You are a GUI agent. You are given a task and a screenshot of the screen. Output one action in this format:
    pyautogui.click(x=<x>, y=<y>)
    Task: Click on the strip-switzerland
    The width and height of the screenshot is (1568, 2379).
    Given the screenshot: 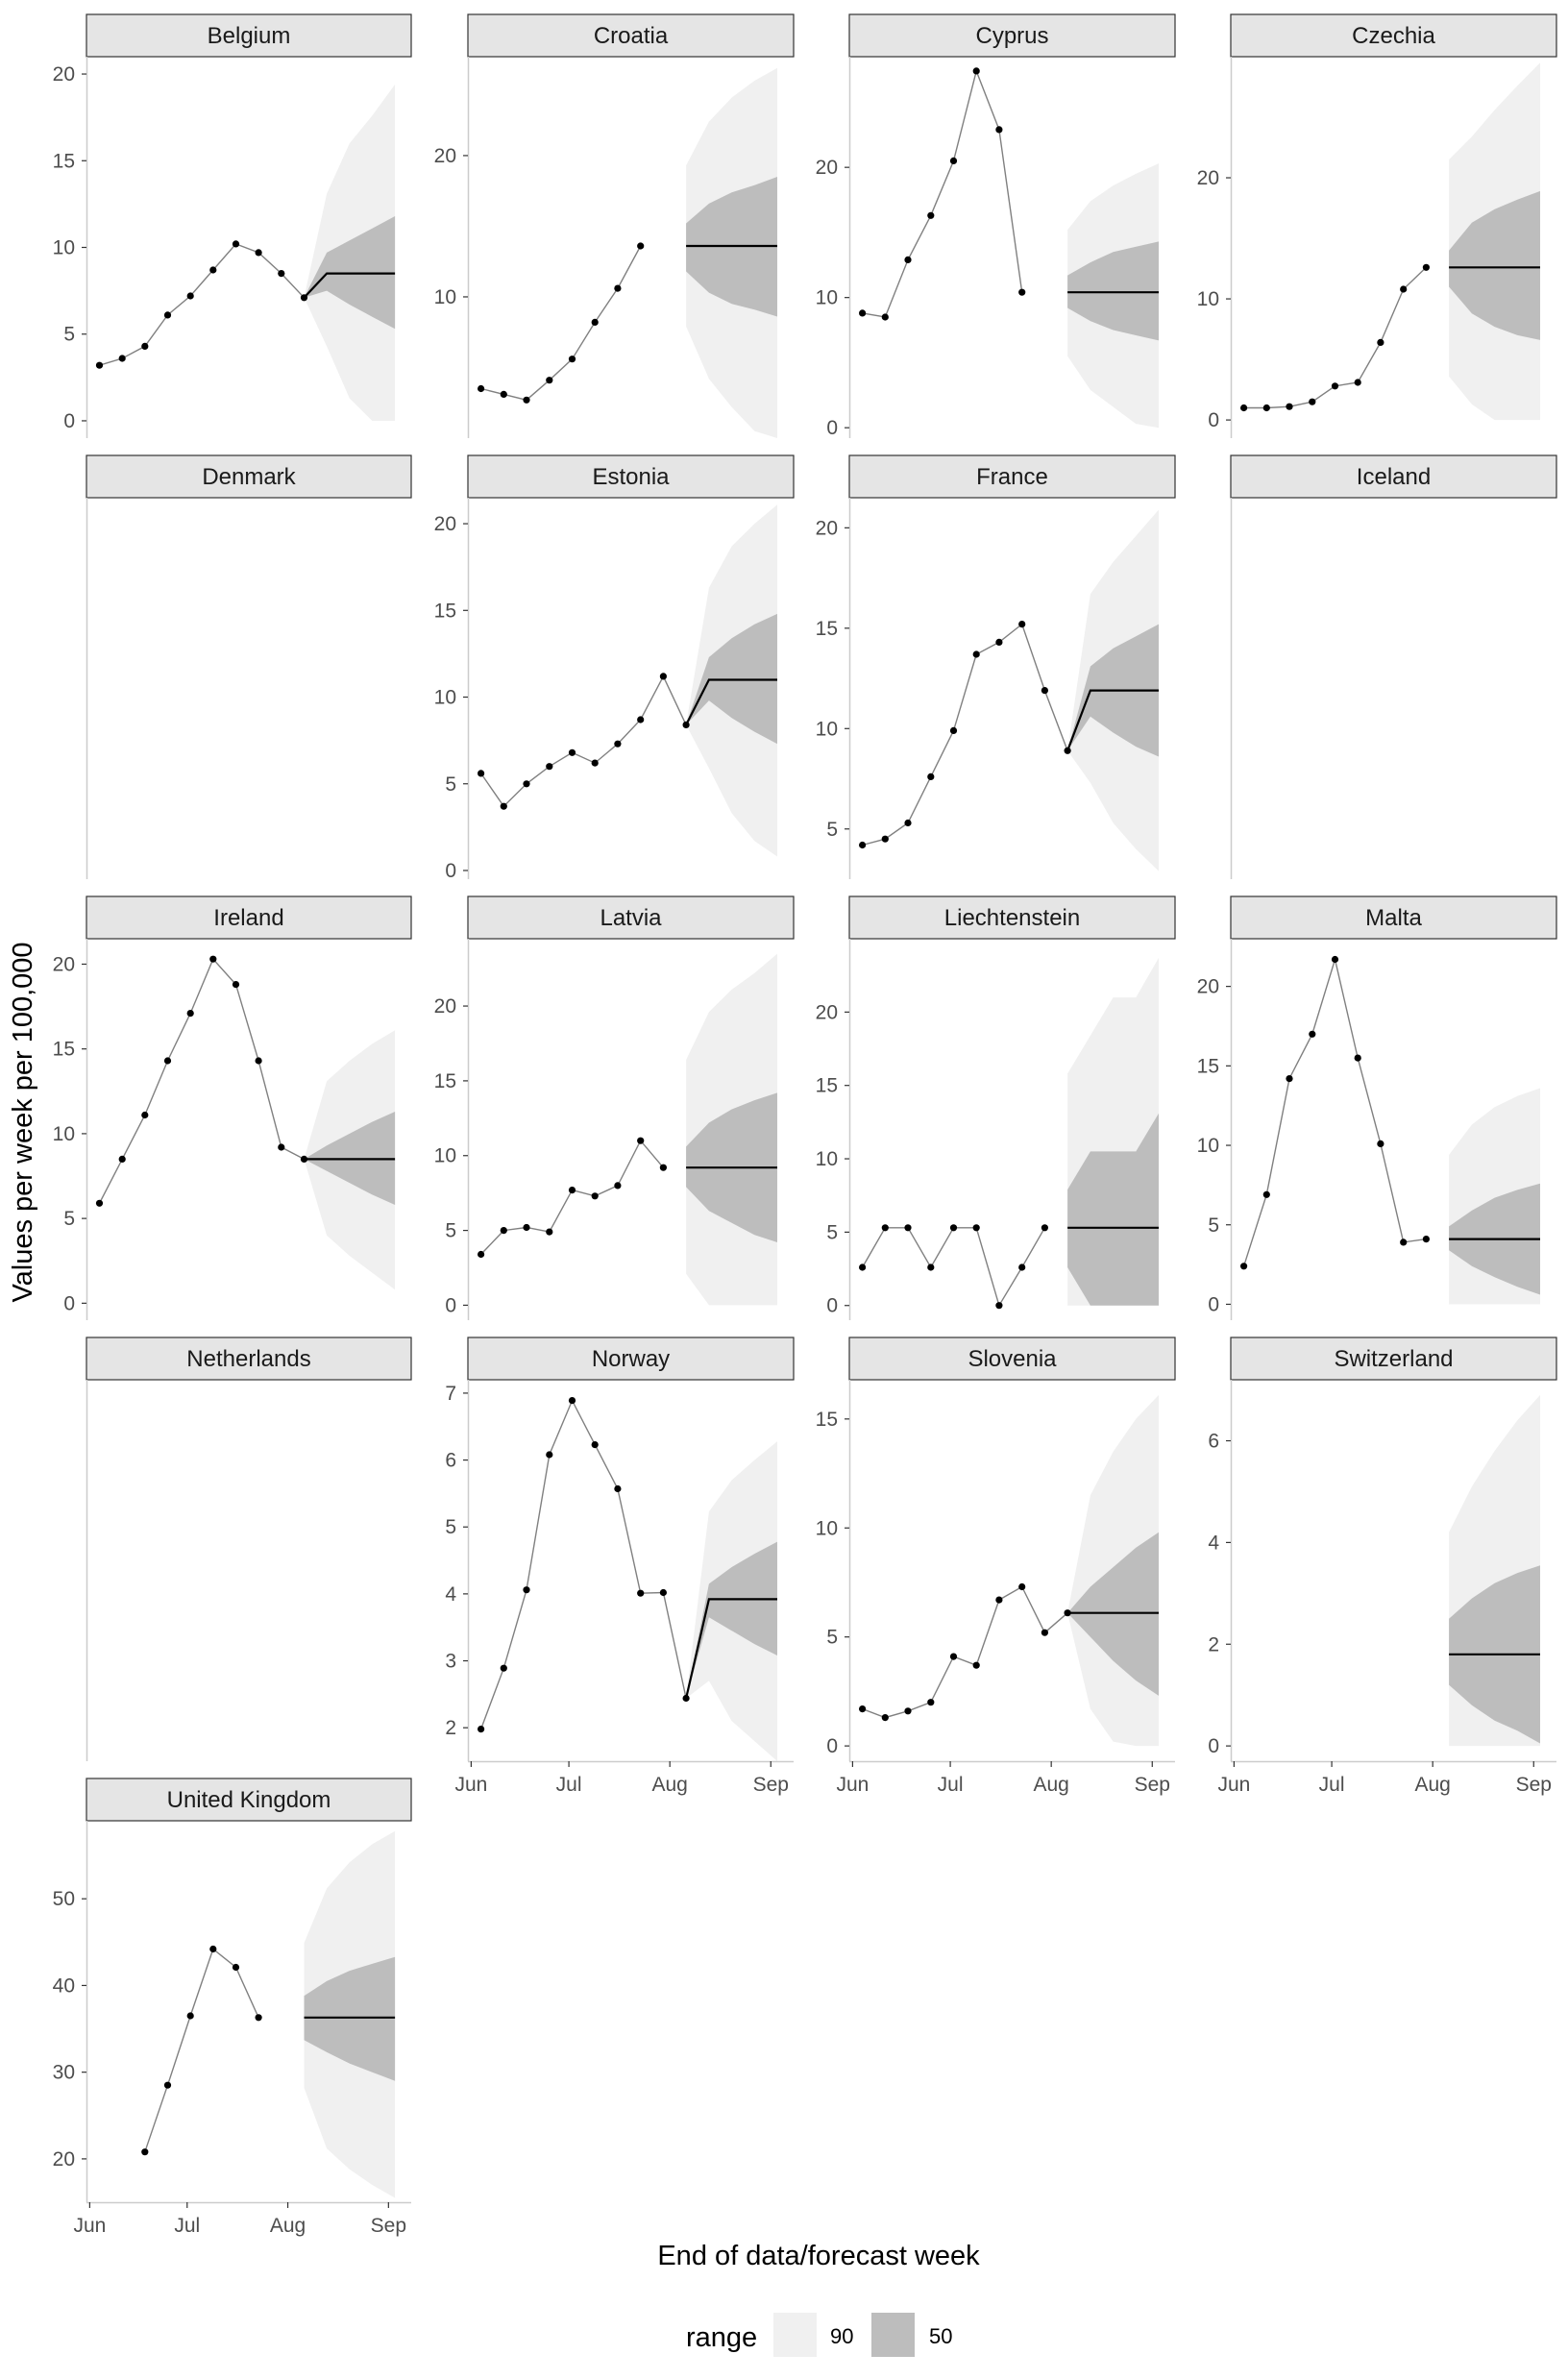 What is the action you would take?
    pyautogui.click(x=1393, y=1359)
    